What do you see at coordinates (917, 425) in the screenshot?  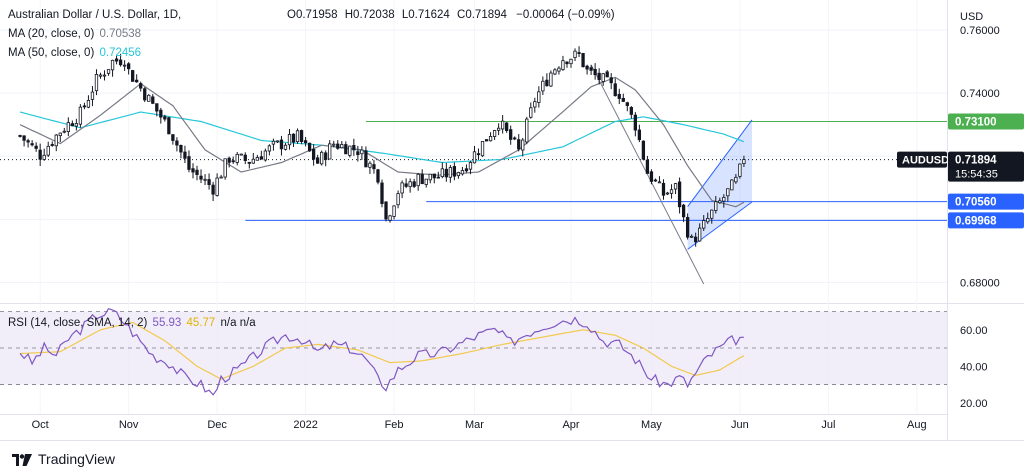 I see `time-tick-label: Aug` at bounding box center [917, 425].